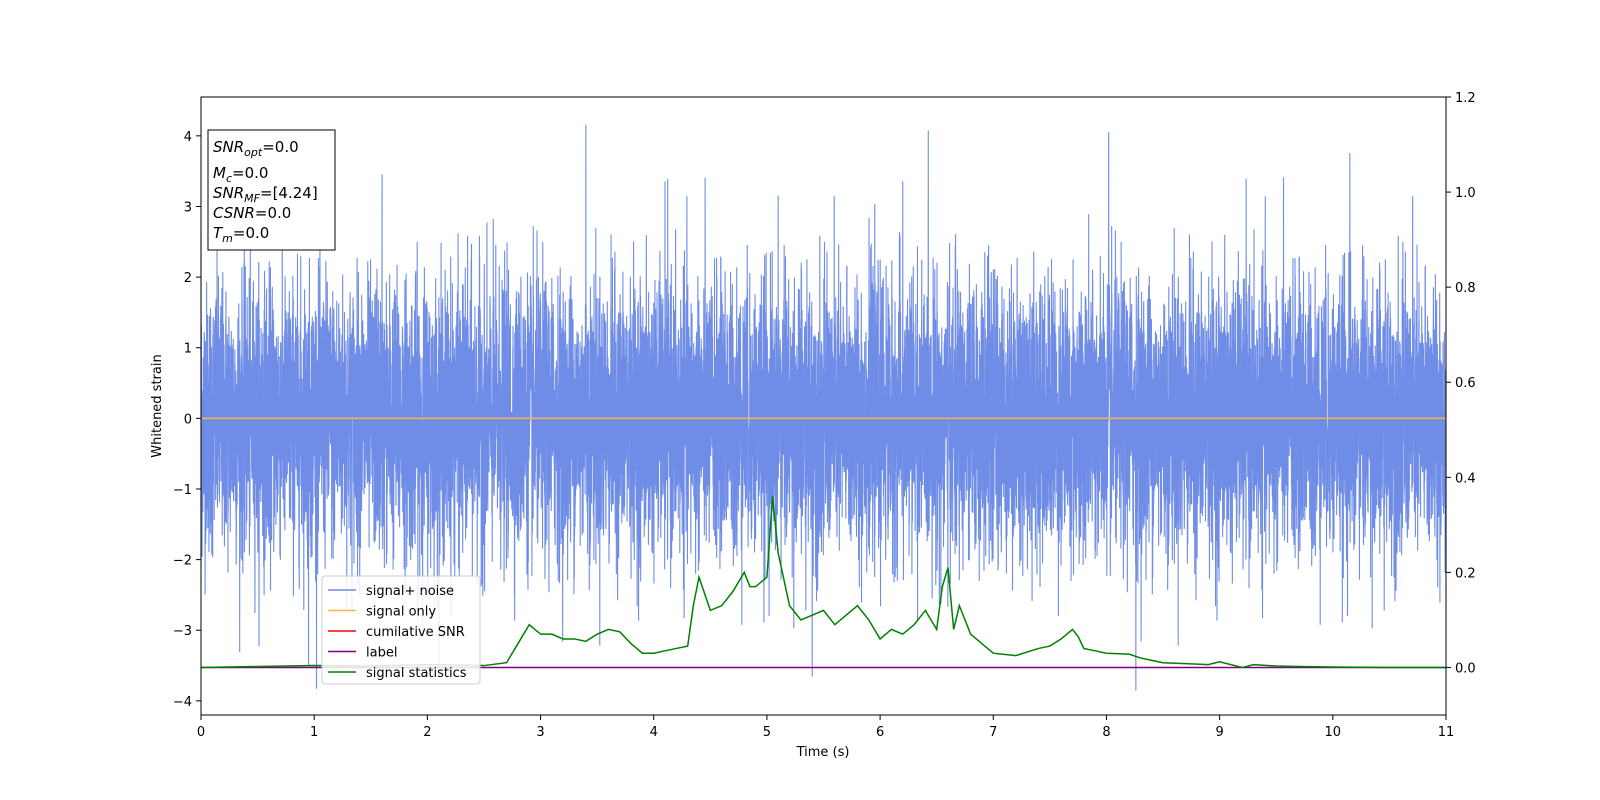  I want to click on info-box-line: Mc=0.0, so click(240, 174).